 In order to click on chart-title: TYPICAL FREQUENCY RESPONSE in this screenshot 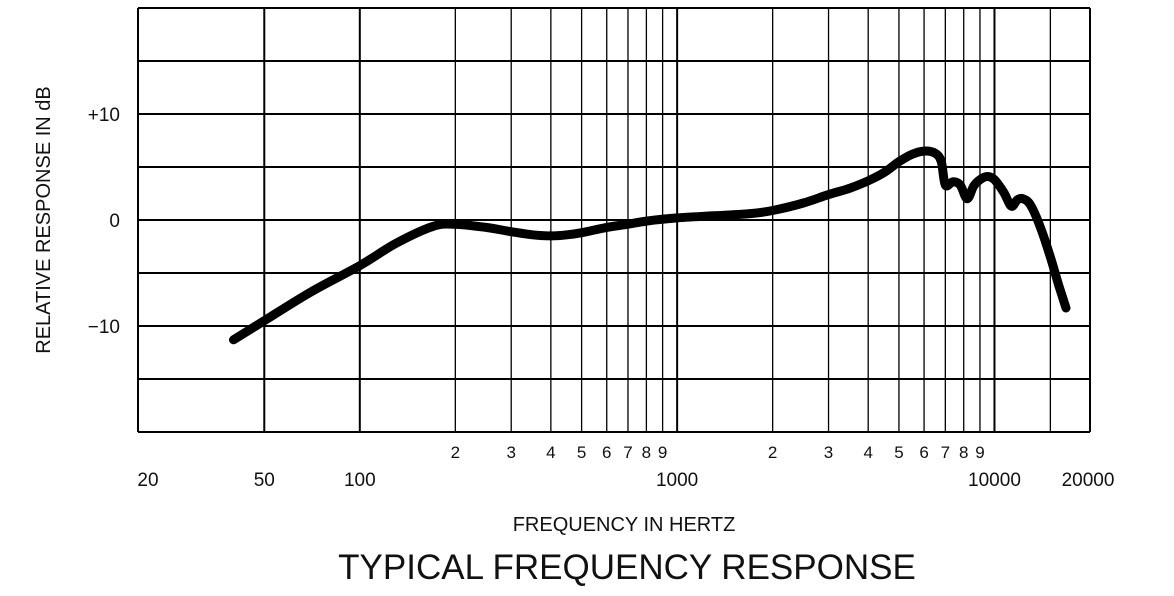, I will do `click(627, 567)`.